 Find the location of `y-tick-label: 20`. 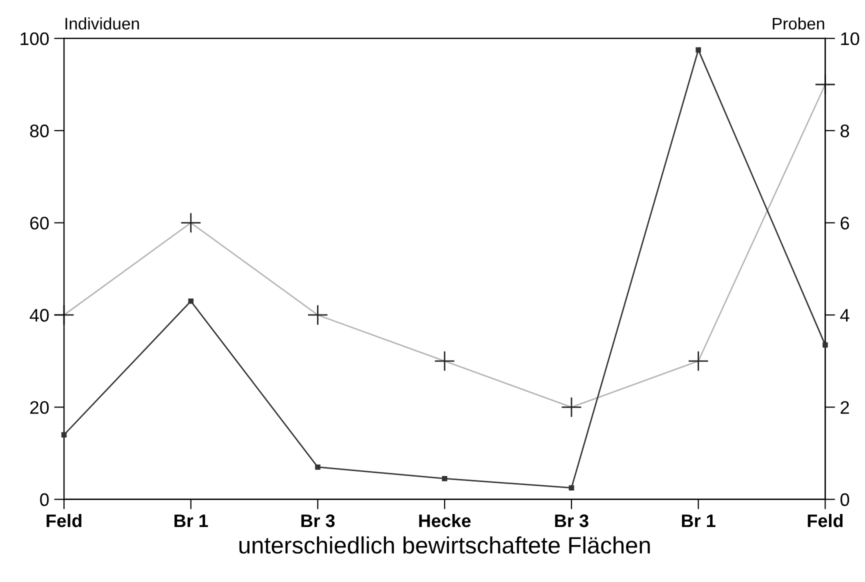

y-tick-label: 20 is located at coordinates (39, 407).